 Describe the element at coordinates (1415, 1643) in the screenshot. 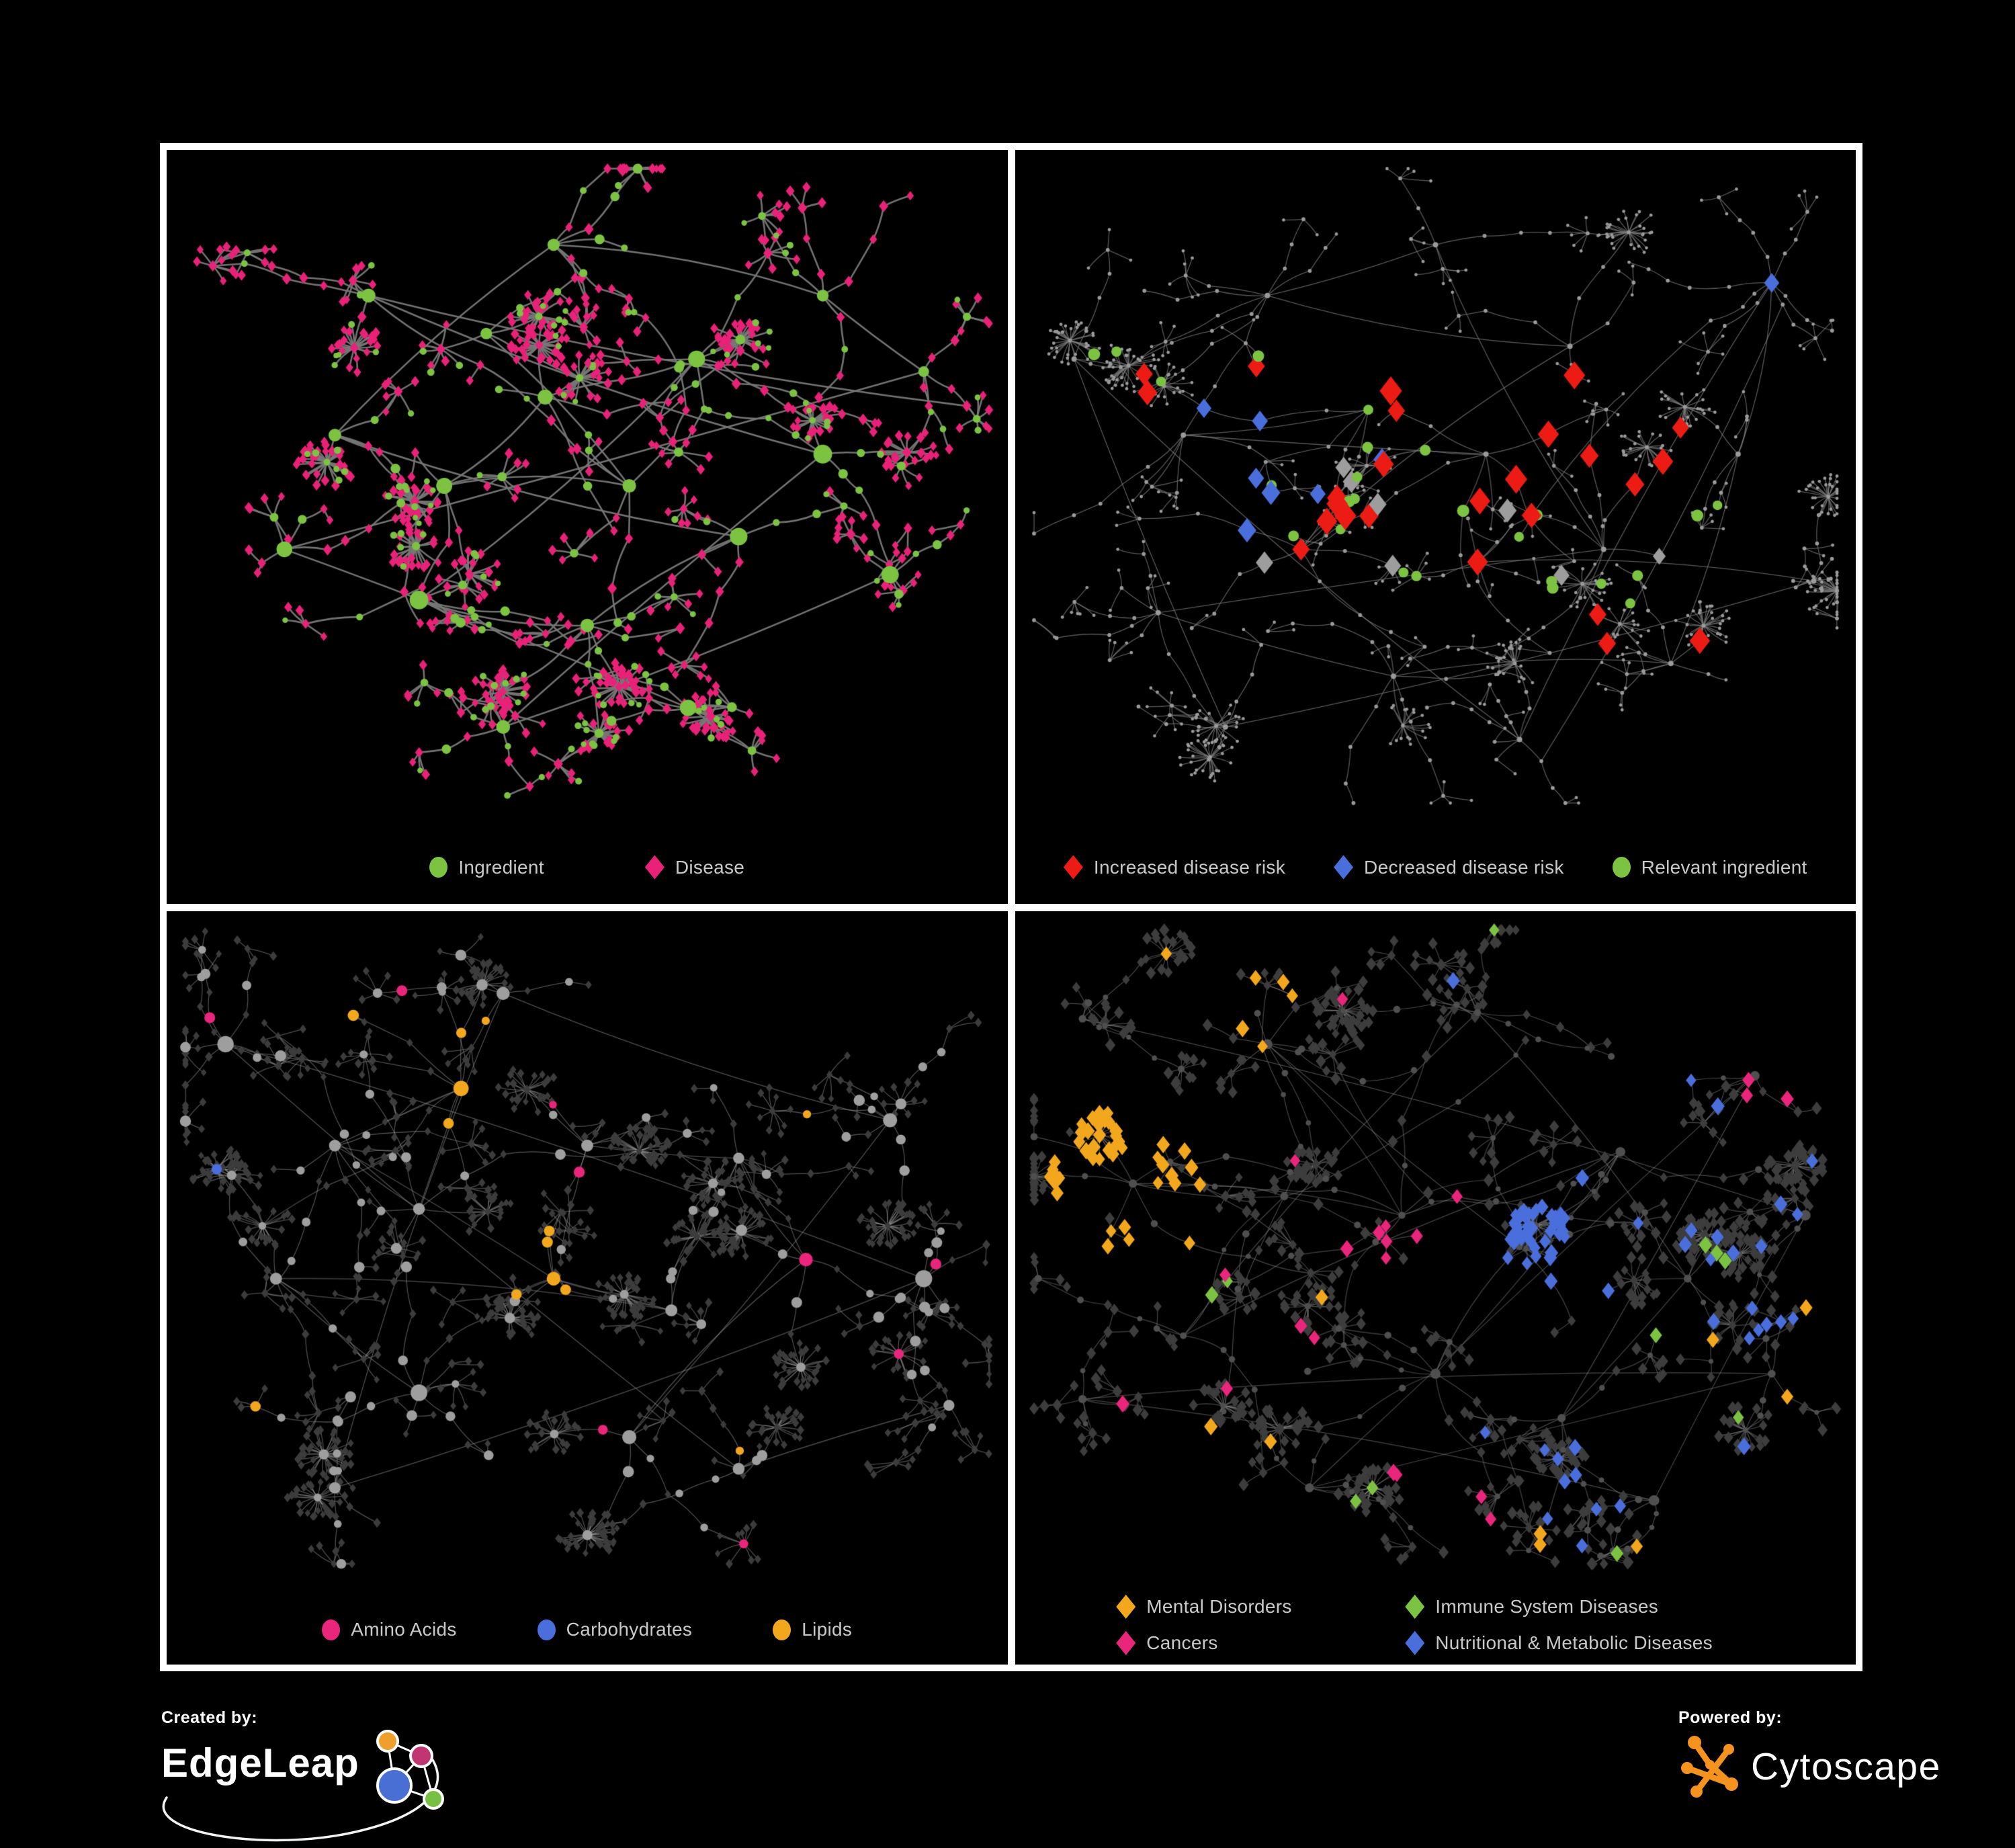

I see `nutritional-metabolic-diamond-icon` at that location.